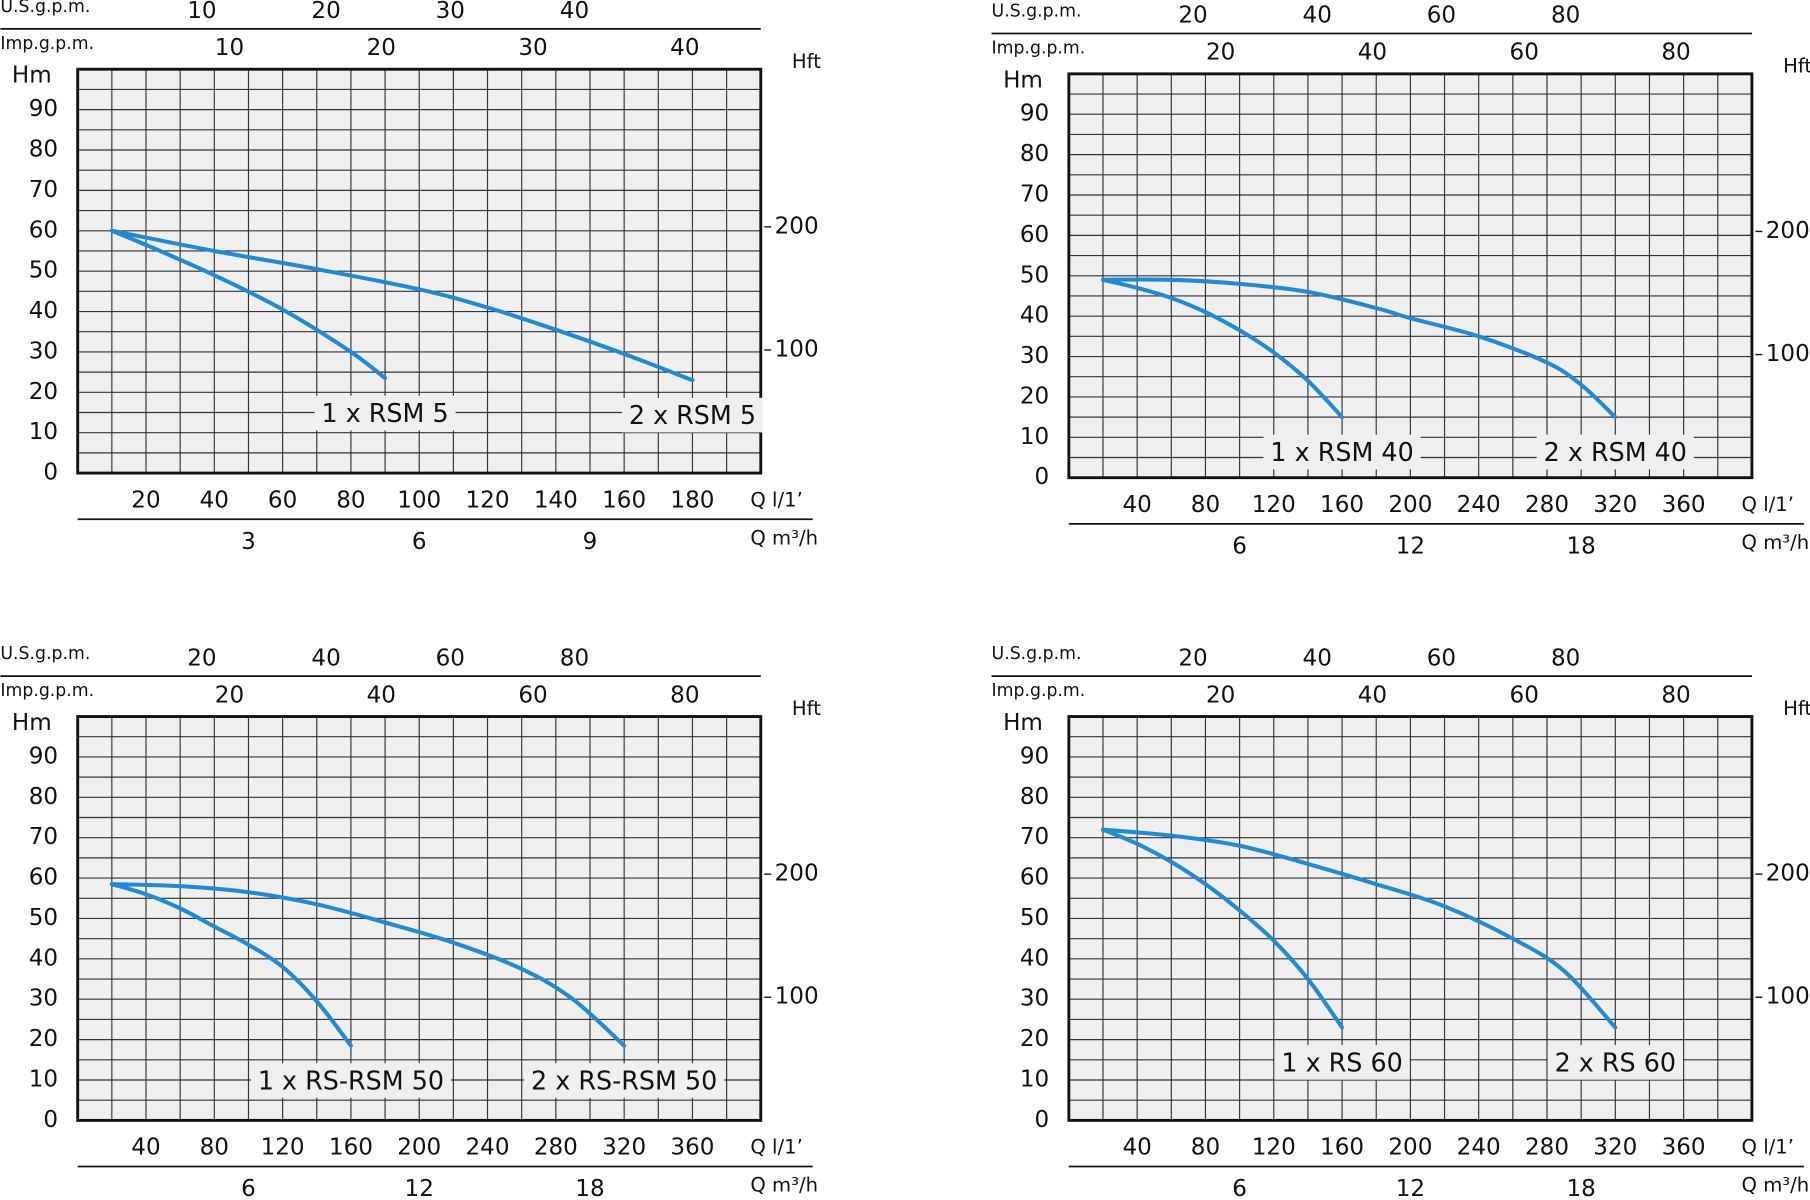  What do you see at coordinates (43, 878) in the screenshot?
I see `y-tick-label: 60` at bounding box center [43, 878].